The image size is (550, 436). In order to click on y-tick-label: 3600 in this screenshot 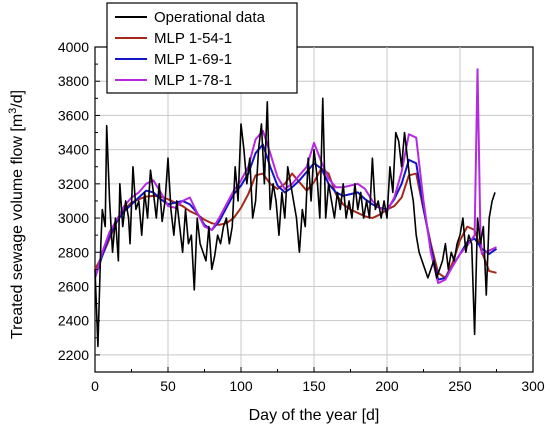, I will do `click(73, 115)`.